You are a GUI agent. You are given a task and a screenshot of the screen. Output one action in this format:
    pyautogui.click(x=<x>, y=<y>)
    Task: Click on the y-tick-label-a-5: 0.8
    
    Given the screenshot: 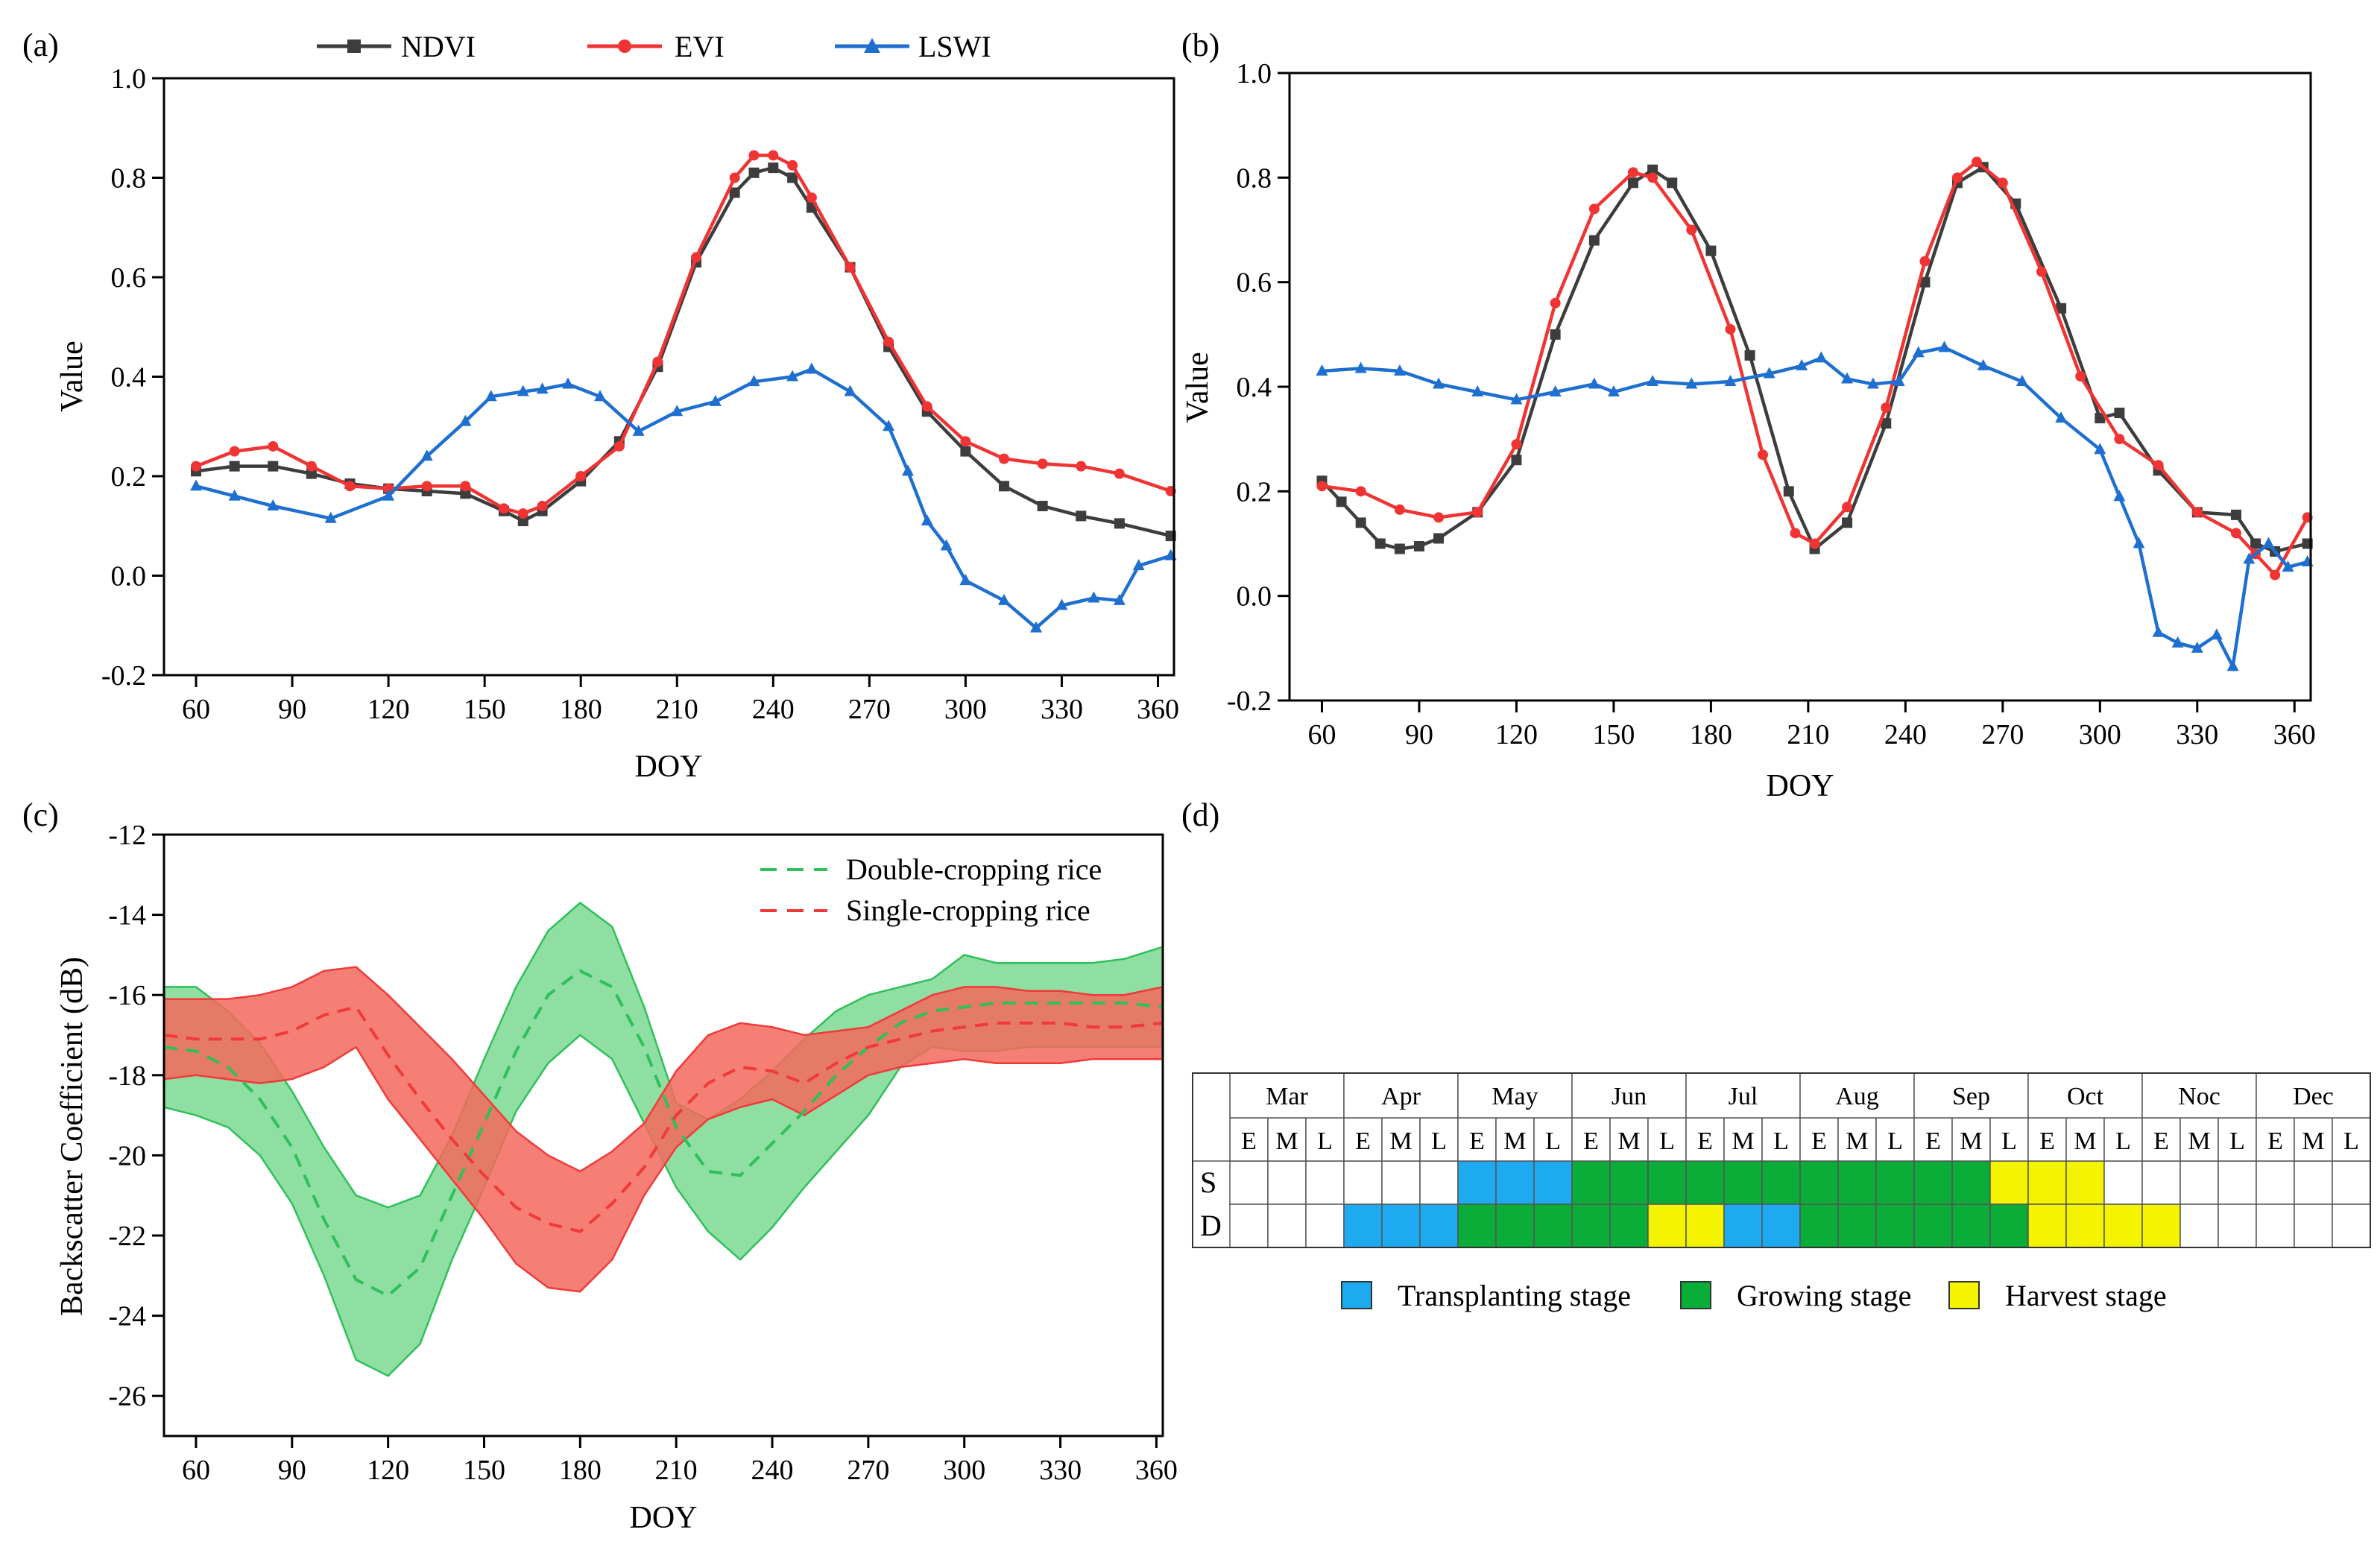 What is the action you would take?
    pyautogui.click(x=129, y=178)
    